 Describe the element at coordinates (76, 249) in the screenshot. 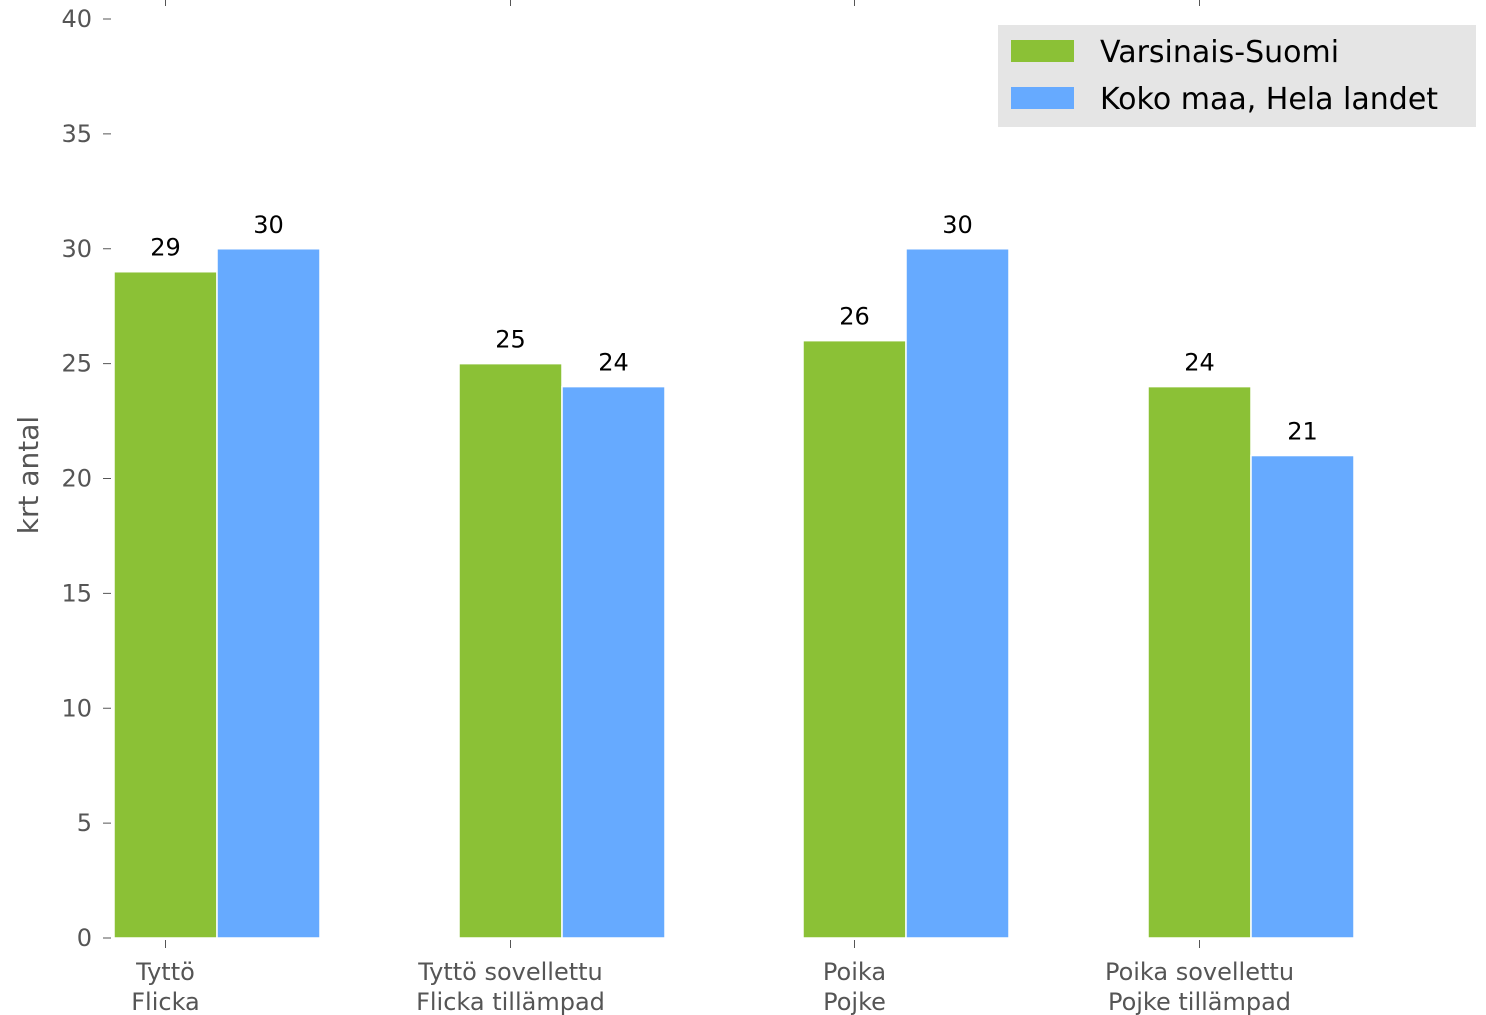

I see `y-tick-label: 30` at that location.